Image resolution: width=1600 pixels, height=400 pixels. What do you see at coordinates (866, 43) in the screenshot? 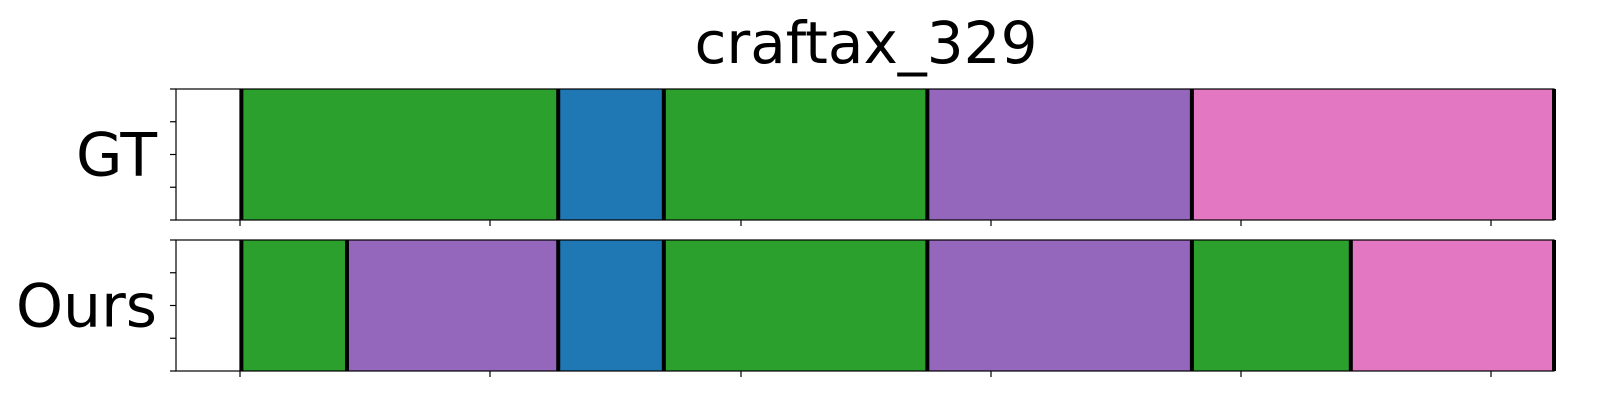
I see `chart-title: craftax_329` at bounding box center [866, 43].